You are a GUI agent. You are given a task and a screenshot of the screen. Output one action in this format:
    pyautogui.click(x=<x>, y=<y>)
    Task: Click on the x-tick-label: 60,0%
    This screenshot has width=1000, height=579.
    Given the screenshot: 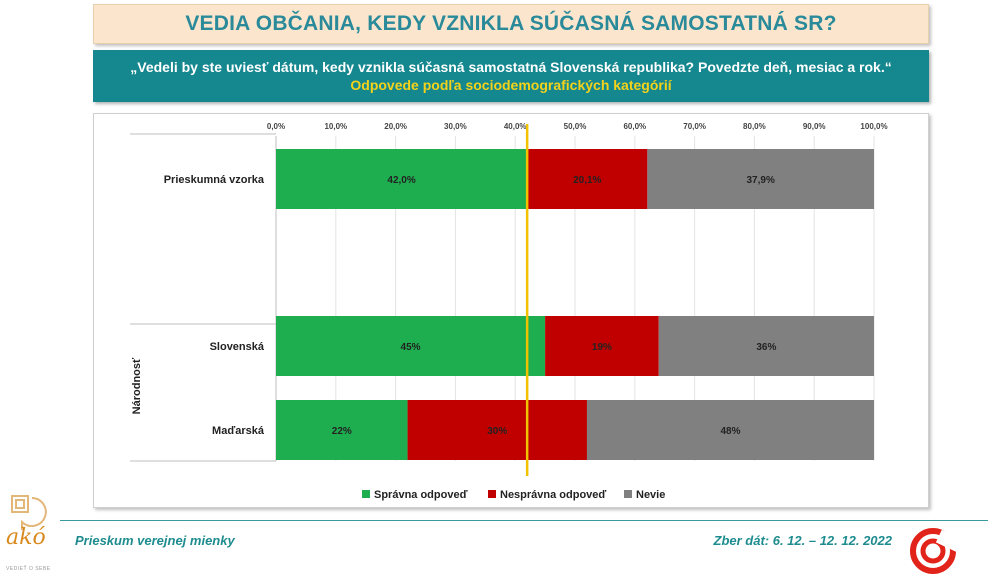 What is the action you would take?
    pyautogui.click(x=634, y=126)
    